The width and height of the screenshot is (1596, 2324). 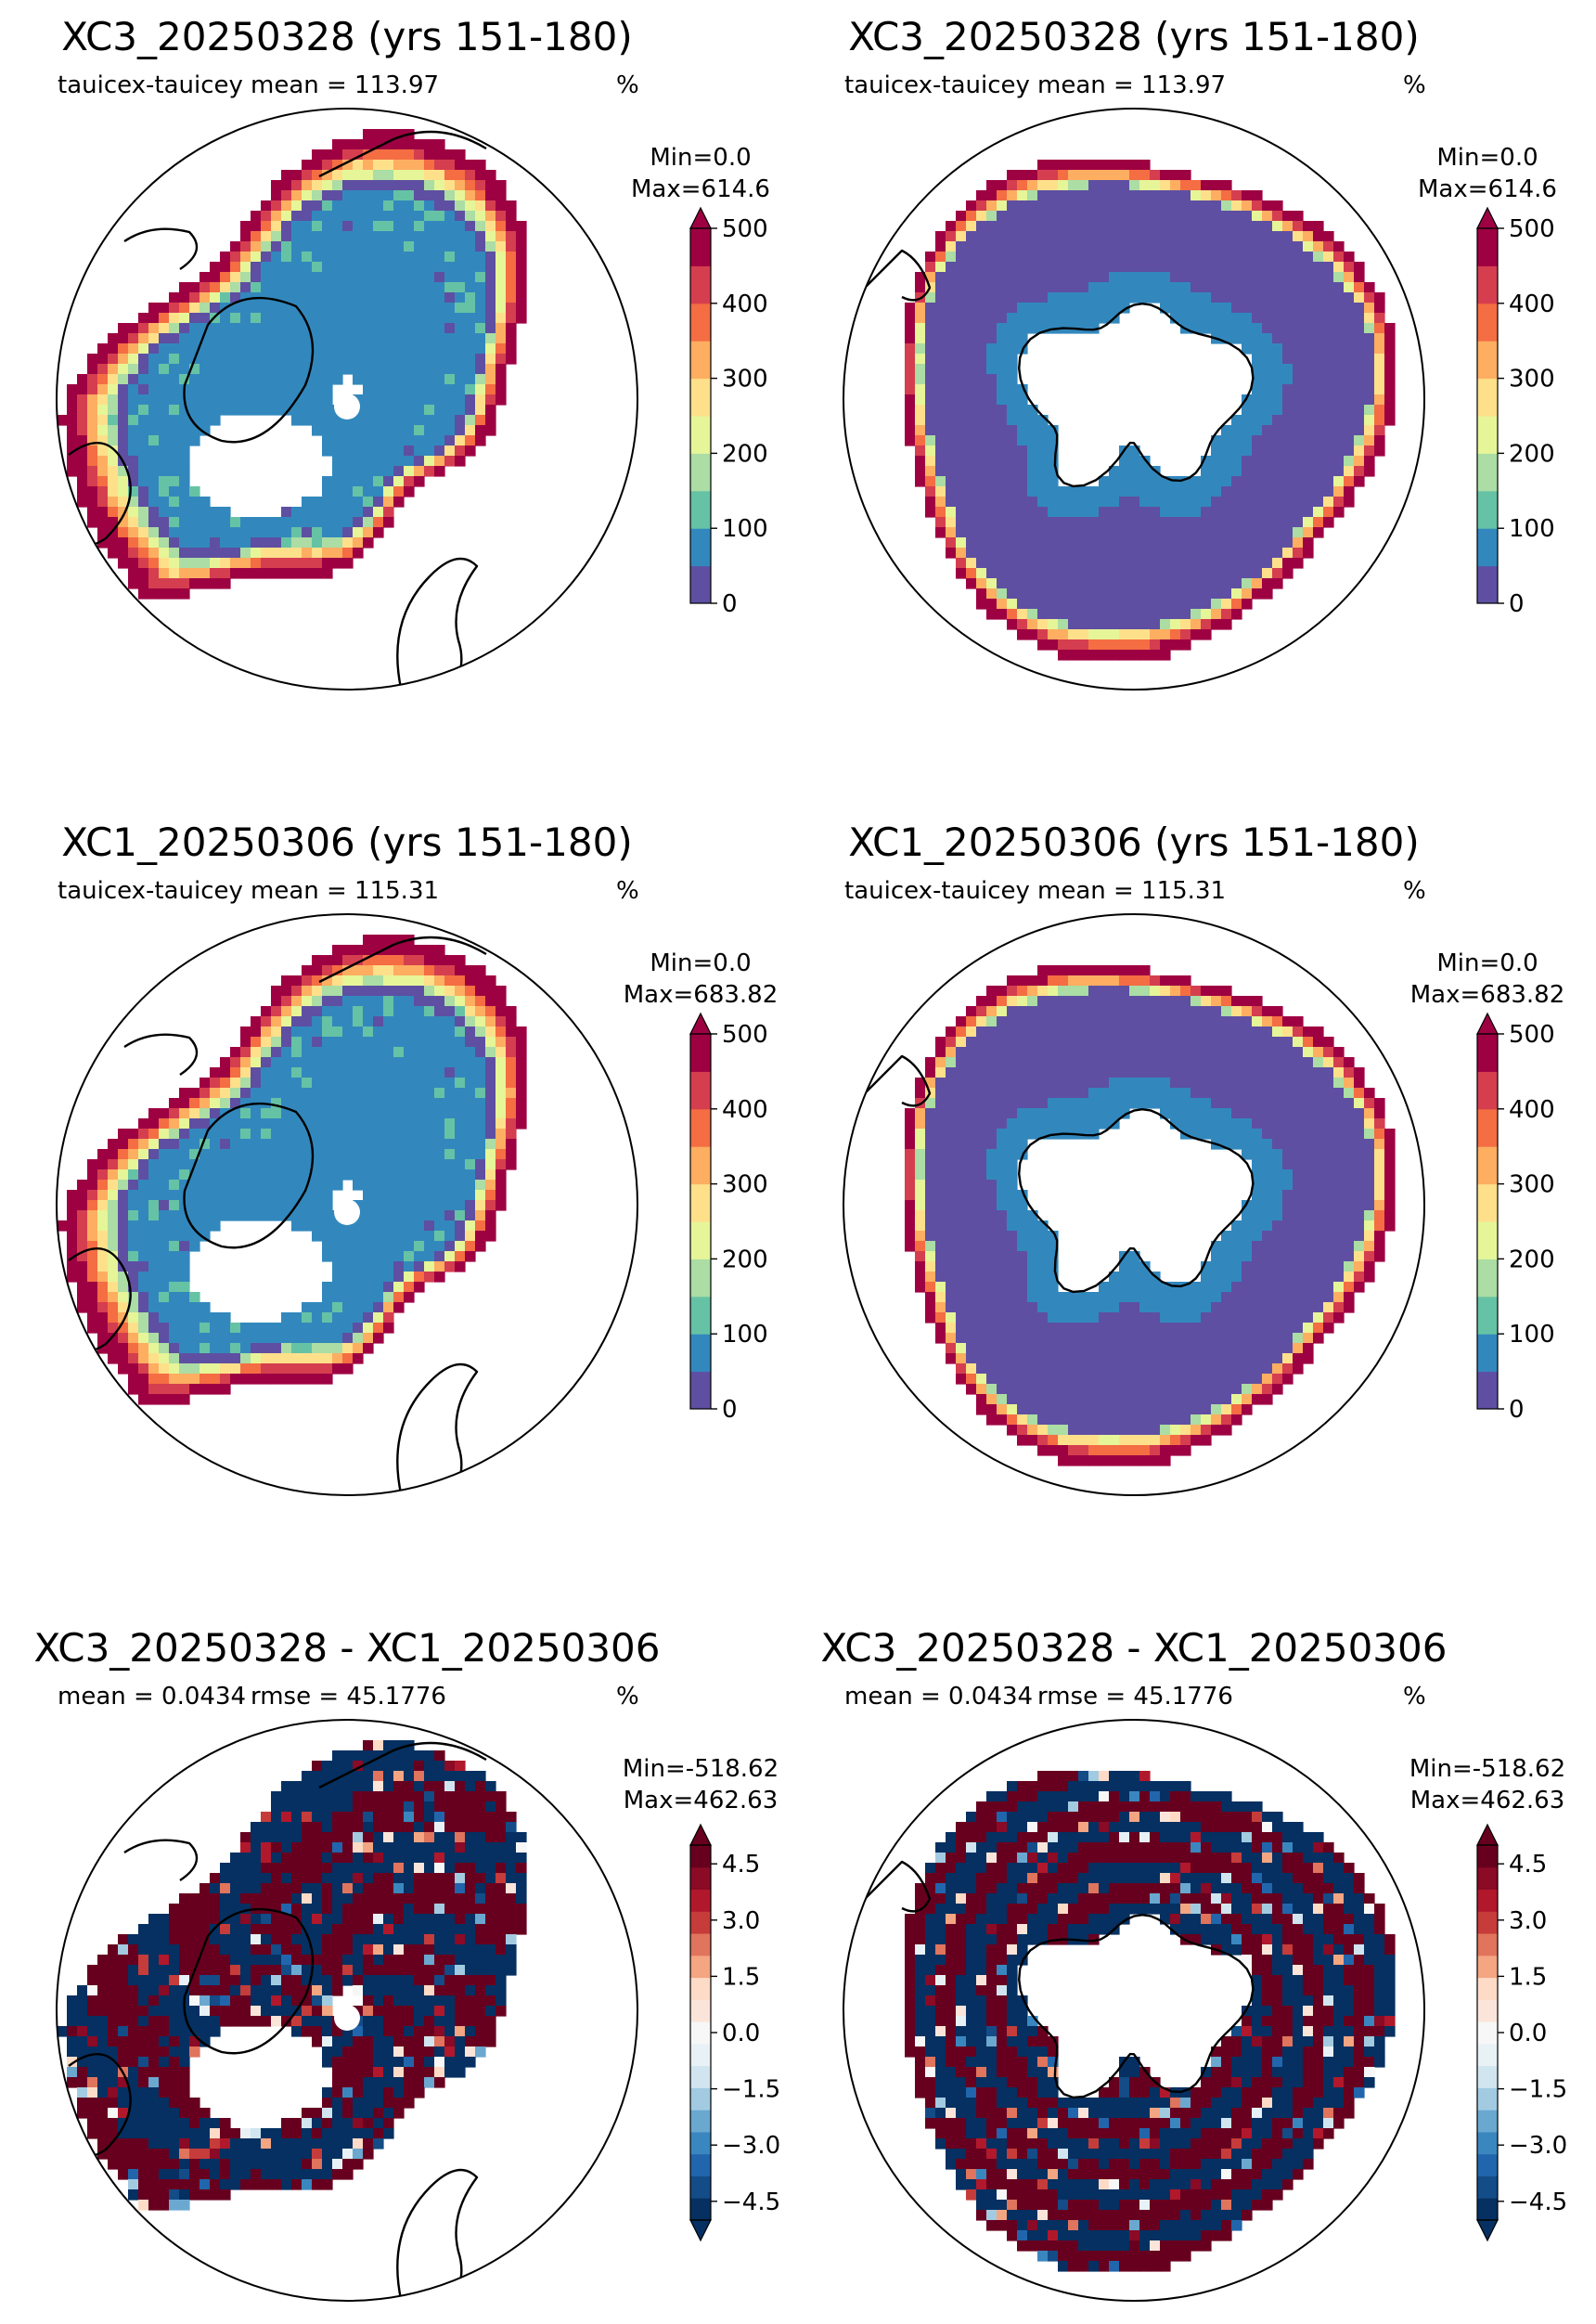 What do you see at coordinates (277, 410) in the screenshot?
I see `coastline` at bounding box center [277, 410].